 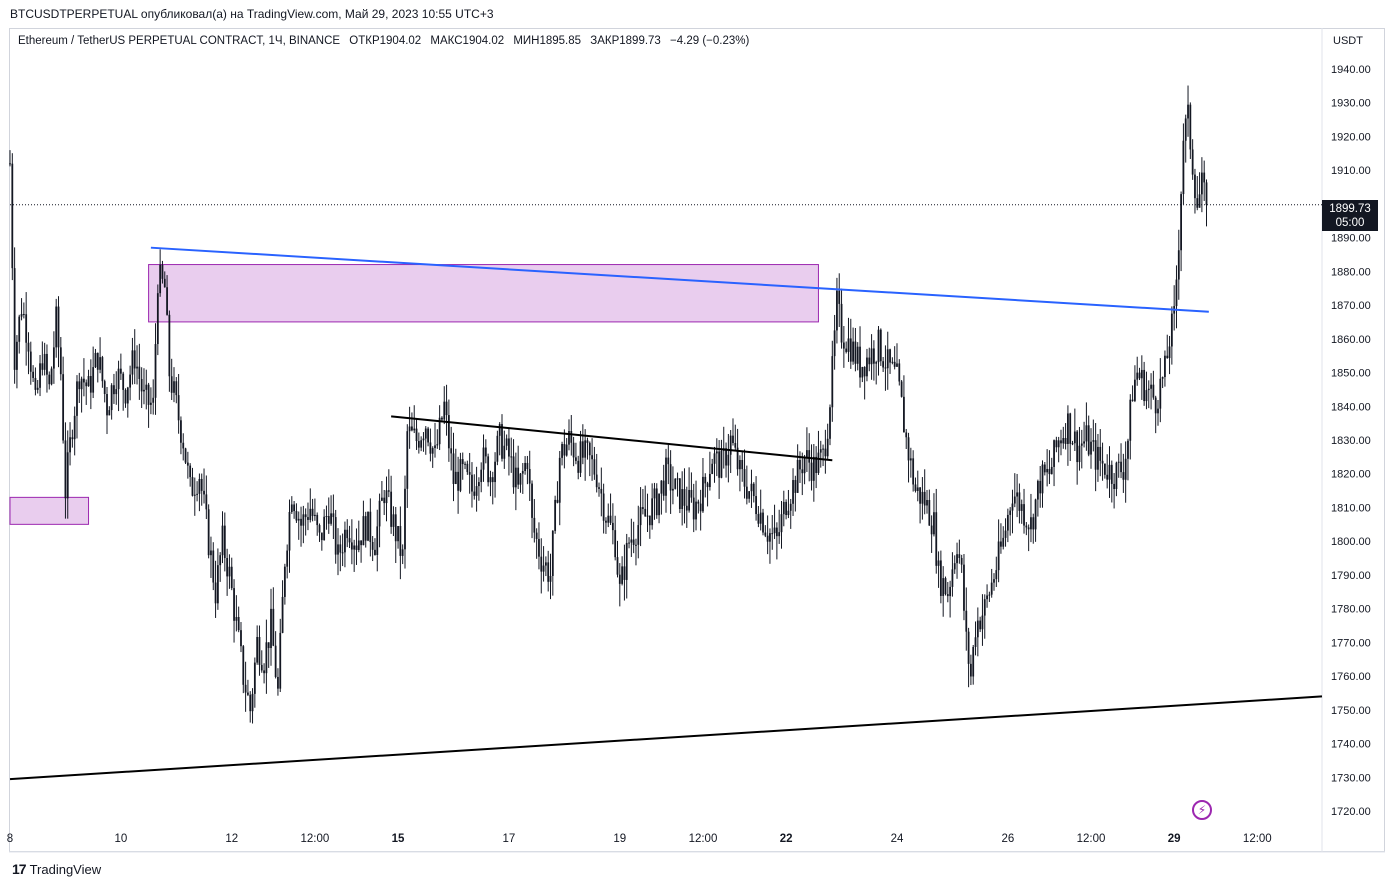 What do you see at coordinates (1351, 475) in the screenshot?
I see `y-tick-label: 1820.00` at bounding box center [1351, 475].